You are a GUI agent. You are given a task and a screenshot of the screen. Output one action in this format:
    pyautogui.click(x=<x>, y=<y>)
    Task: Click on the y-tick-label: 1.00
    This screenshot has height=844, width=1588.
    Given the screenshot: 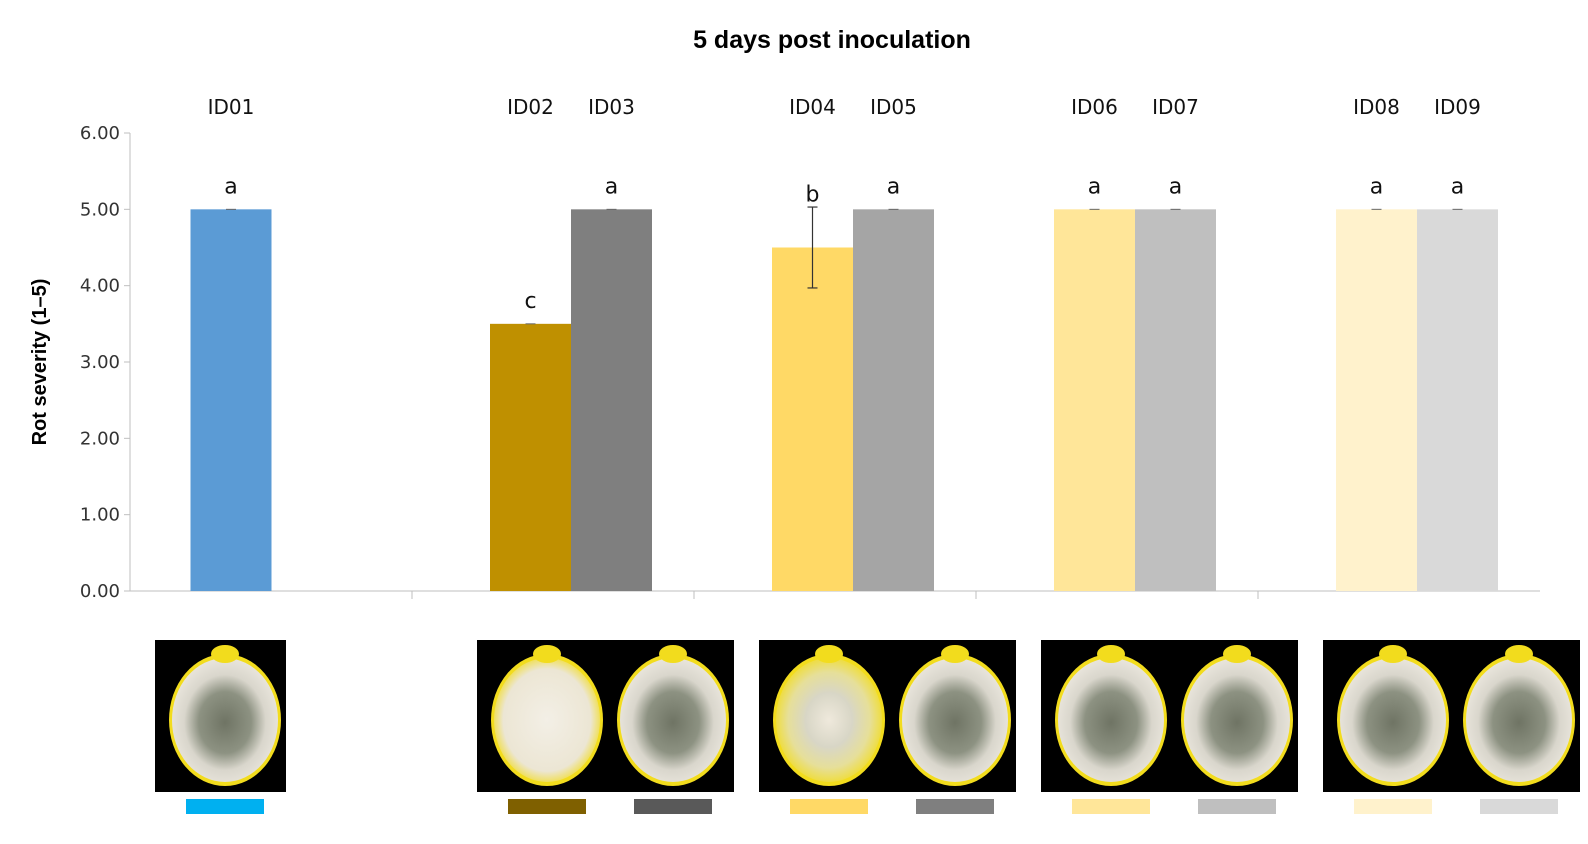 What is the action you would take?
    pyautogui.click(x=100, y=515)
    